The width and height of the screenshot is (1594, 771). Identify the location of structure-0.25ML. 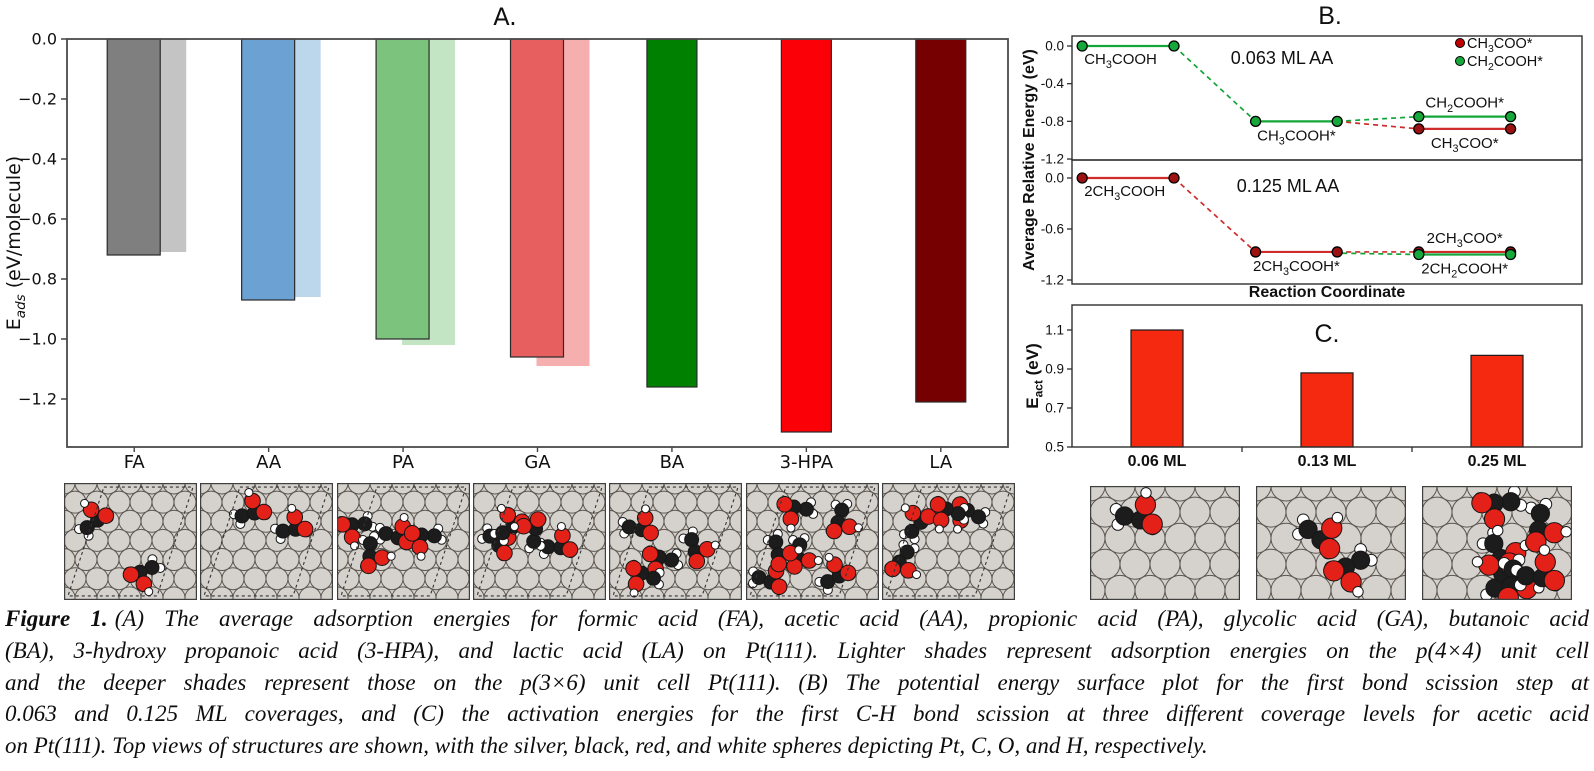
(1497, 543).